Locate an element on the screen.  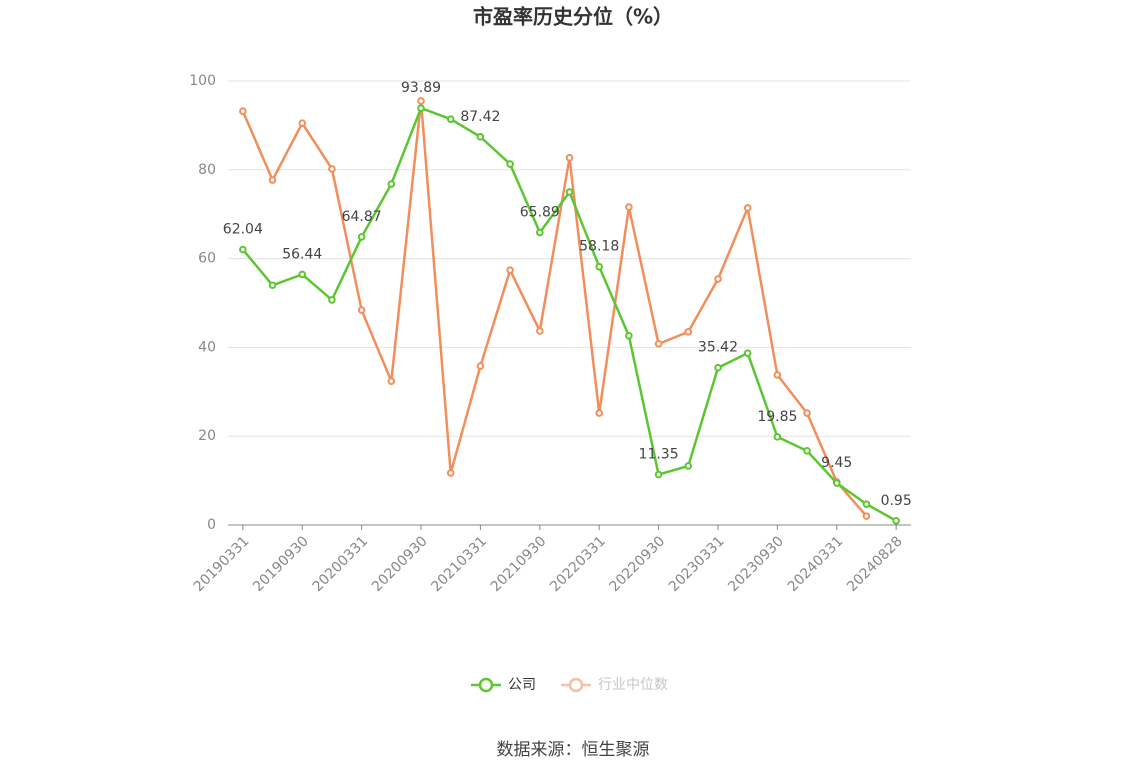
x-tick-label: 20210331 is located at coordinates (459, 564).